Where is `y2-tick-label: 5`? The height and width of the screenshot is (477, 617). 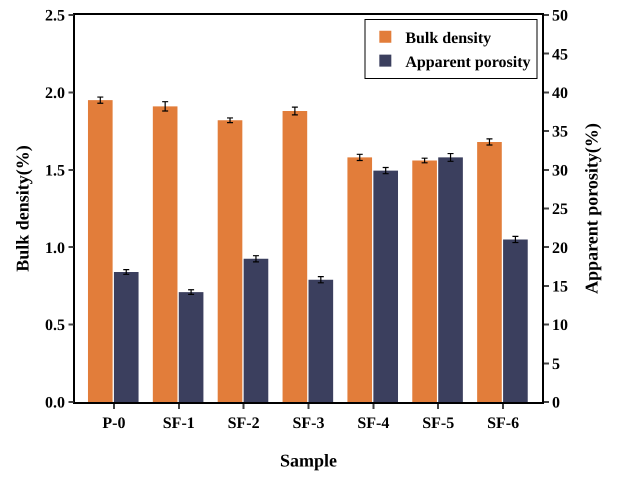
y2-tick-label: 5 is located at coordinates (556, 364).